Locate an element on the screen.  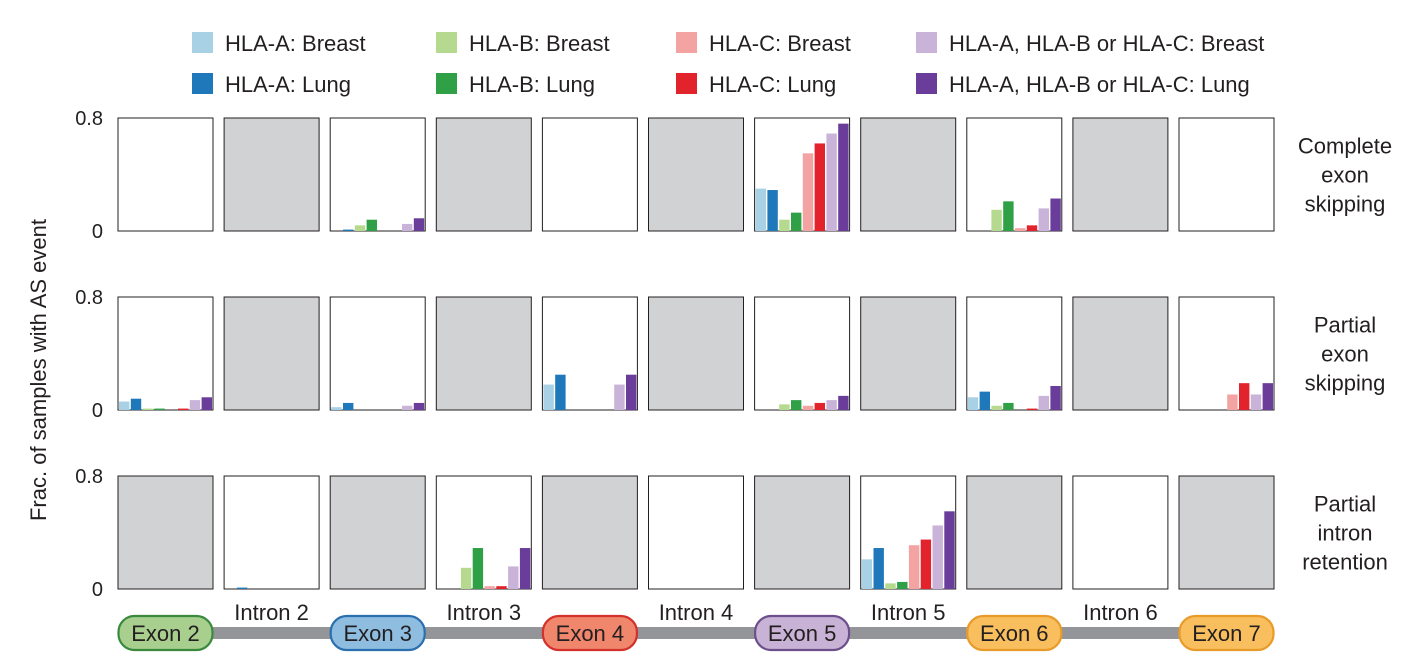
bar-row-2-exon-3-hla-a-hla-b-or-hla-c-lung is located at coordinates (419, 406).